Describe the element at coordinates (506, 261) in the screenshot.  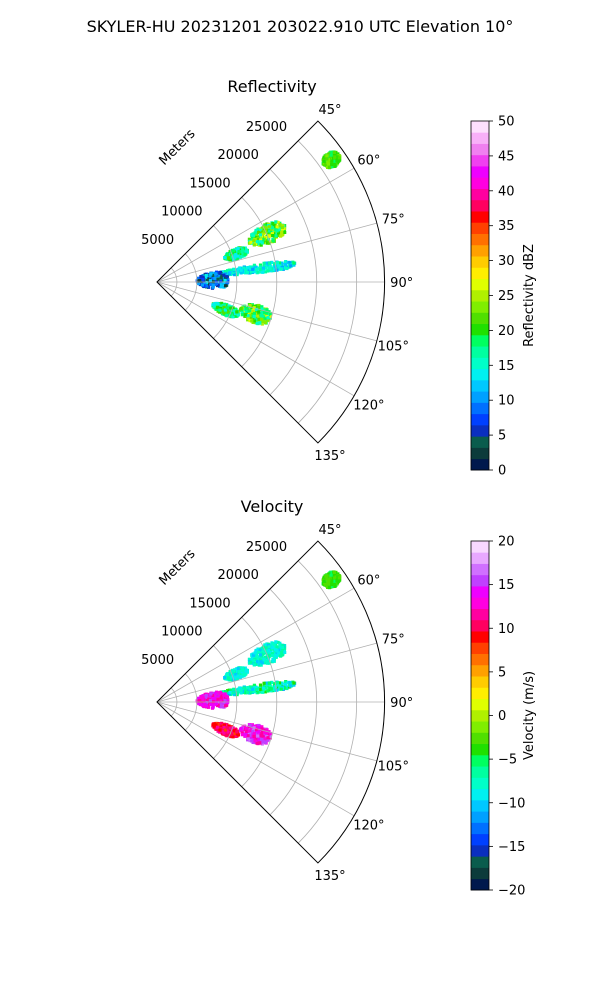
I see `colorbar-tick-label: 30` at that location.